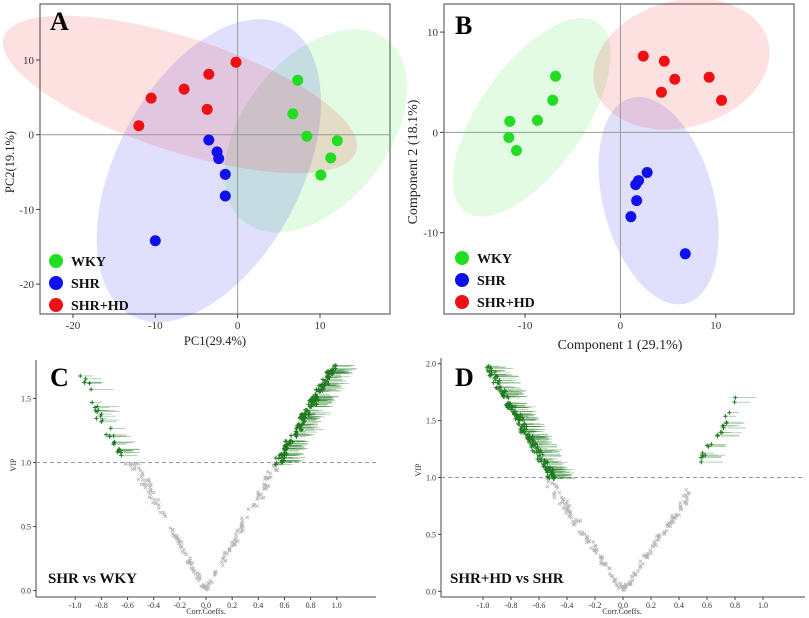  Describe the element at coordinates (59, 377) in the screenshot. I see `panel-c-letter: C` at that location.